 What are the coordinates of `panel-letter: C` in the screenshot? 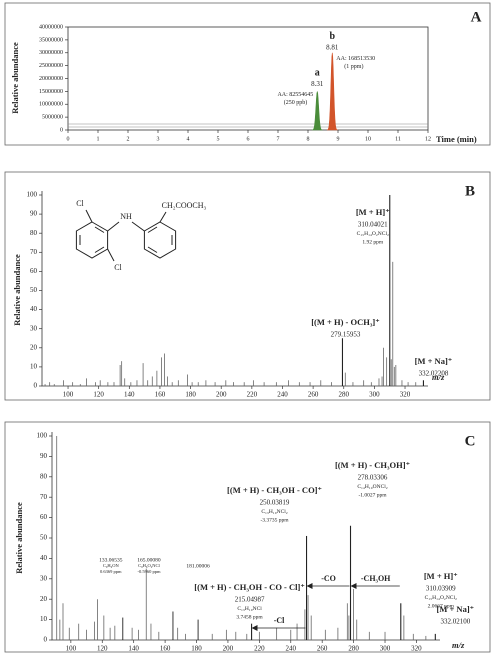 It's located at (470, 441).